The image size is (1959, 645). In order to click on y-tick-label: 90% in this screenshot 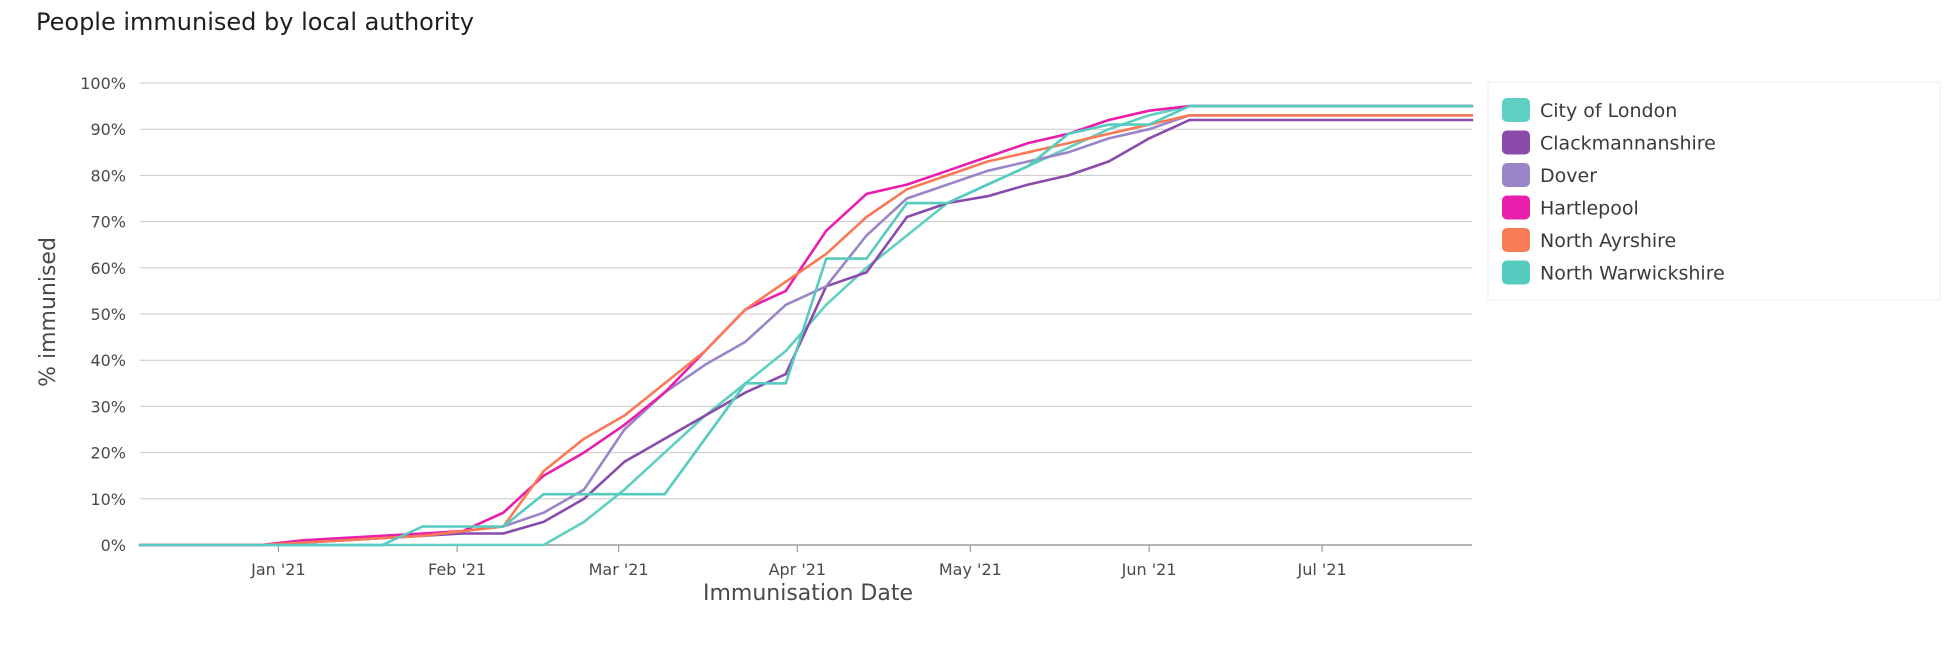, I will do `click(108, 129)`.